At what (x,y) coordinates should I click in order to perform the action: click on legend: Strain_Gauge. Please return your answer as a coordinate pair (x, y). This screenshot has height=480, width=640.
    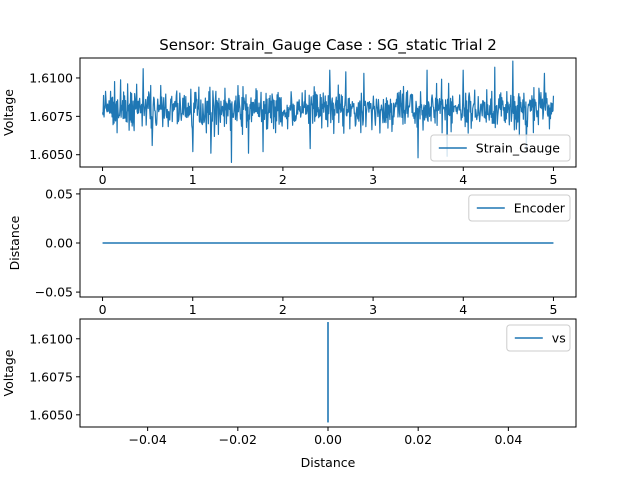
    Looking at the image, I should click on (500, 148).